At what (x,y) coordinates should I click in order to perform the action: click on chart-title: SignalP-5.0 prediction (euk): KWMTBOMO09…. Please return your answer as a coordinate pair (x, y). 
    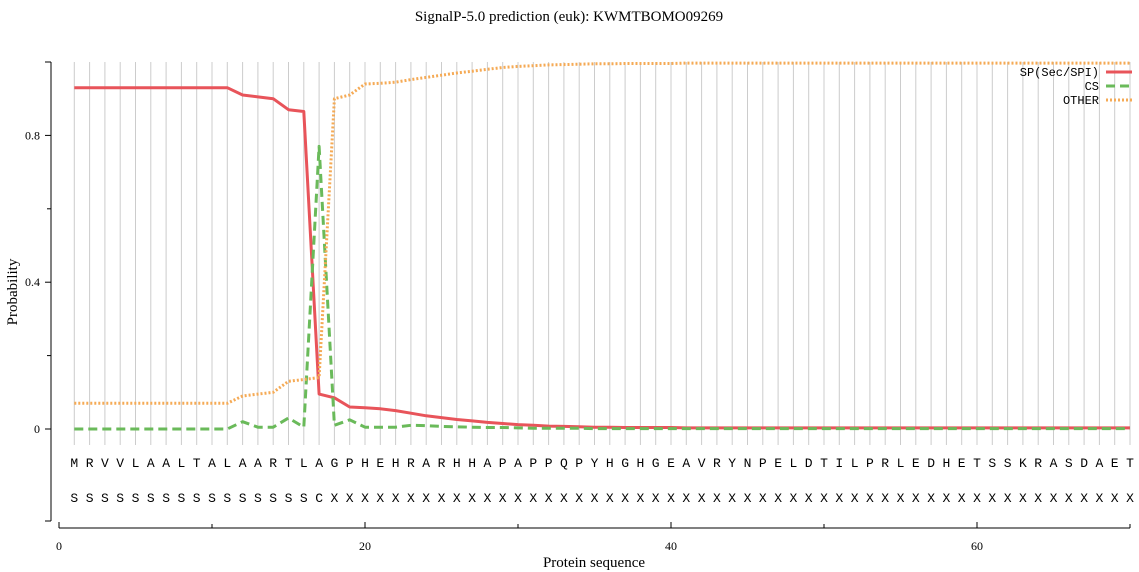
    Looking at the image, I should click on (569, 17).